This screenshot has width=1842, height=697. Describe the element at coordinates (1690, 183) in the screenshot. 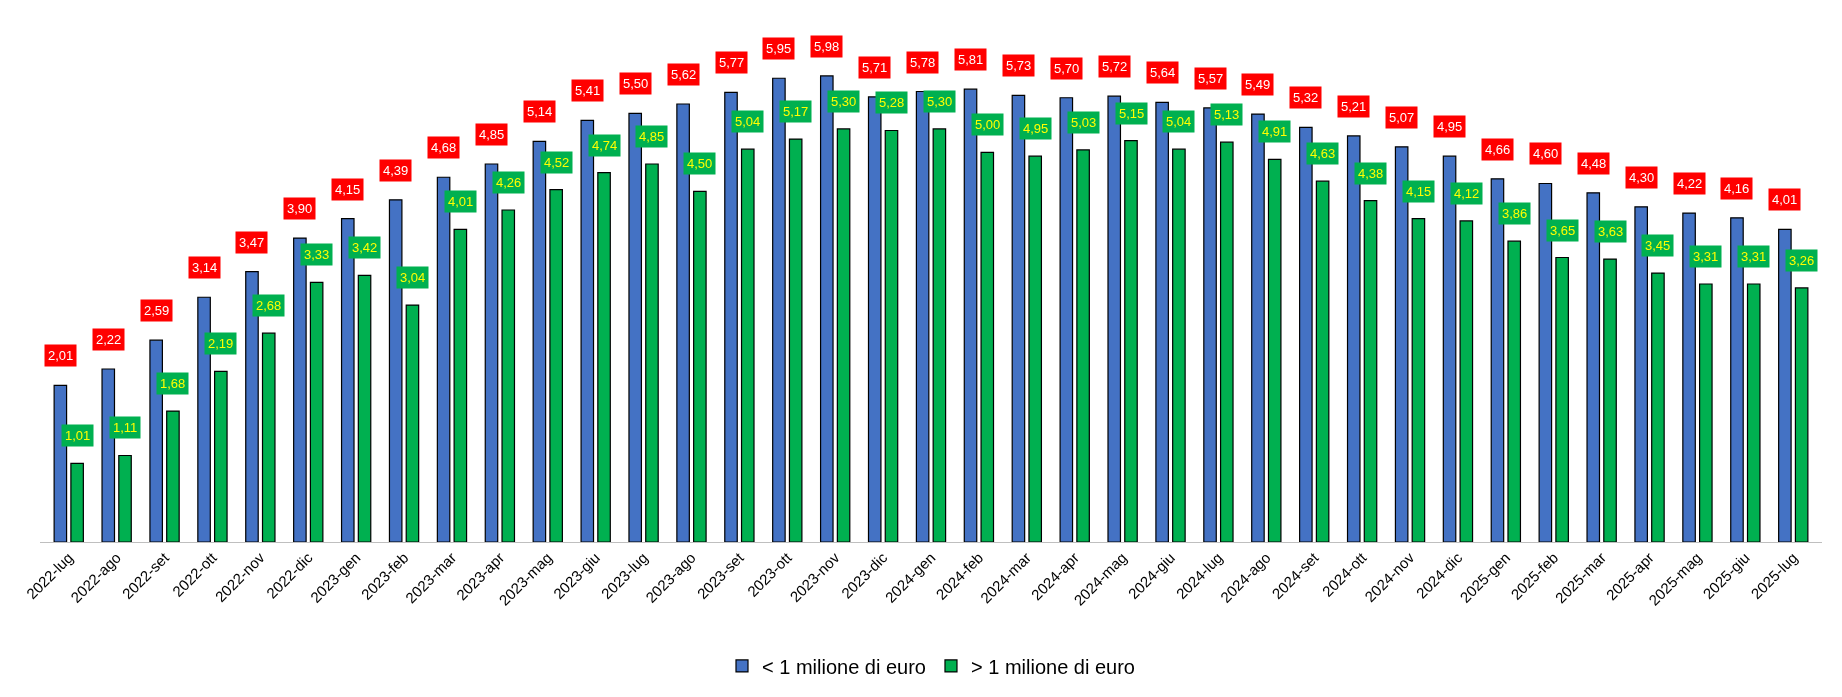

I see `data-label: 4,22` at that location.